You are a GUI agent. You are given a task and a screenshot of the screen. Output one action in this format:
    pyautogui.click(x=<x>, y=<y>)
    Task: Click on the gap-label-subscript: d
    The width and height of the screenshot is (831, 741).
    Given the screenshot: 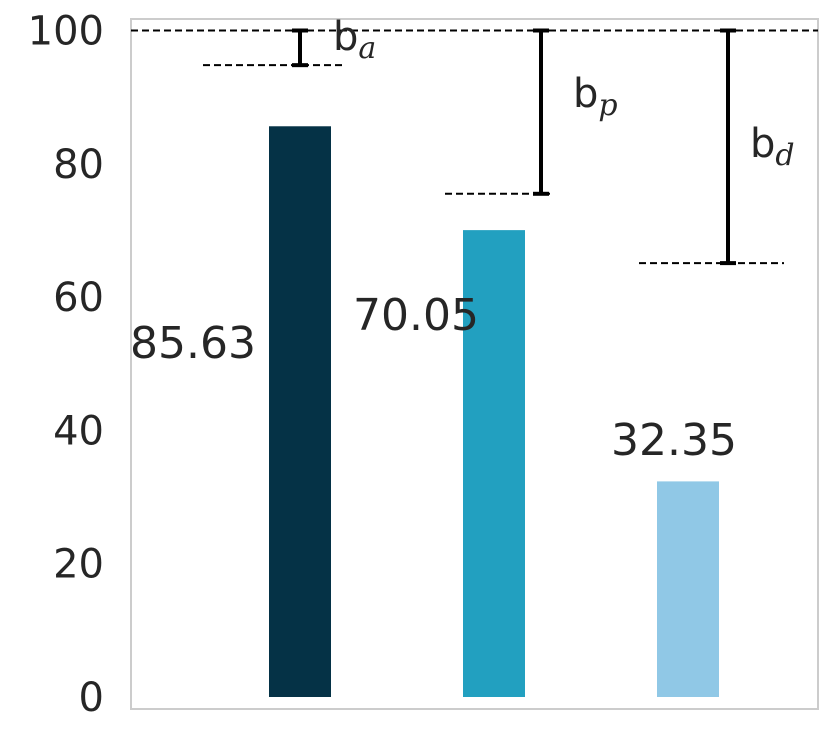 What is the action you would take?
    pyautogui.click(x=784, y=155)
    